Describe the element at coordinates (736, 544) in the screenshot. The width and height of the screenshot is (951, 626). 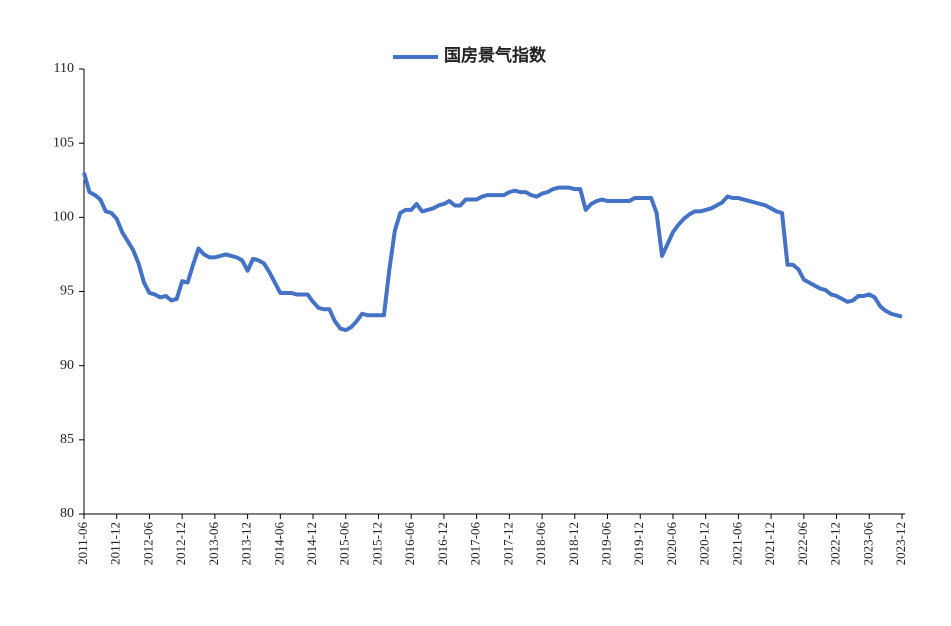
I see `x-tick-label: 2021-06` at that location.